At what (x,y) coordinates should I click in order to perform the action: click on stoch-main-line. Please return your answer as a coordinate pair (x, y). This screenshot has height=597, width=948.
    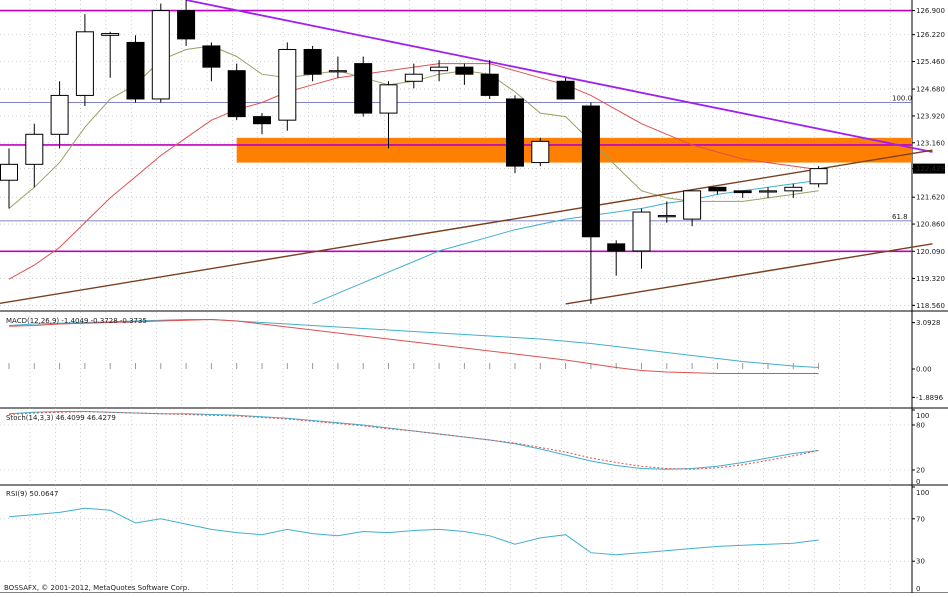
    Looking at the image, I should click on (413, 440).